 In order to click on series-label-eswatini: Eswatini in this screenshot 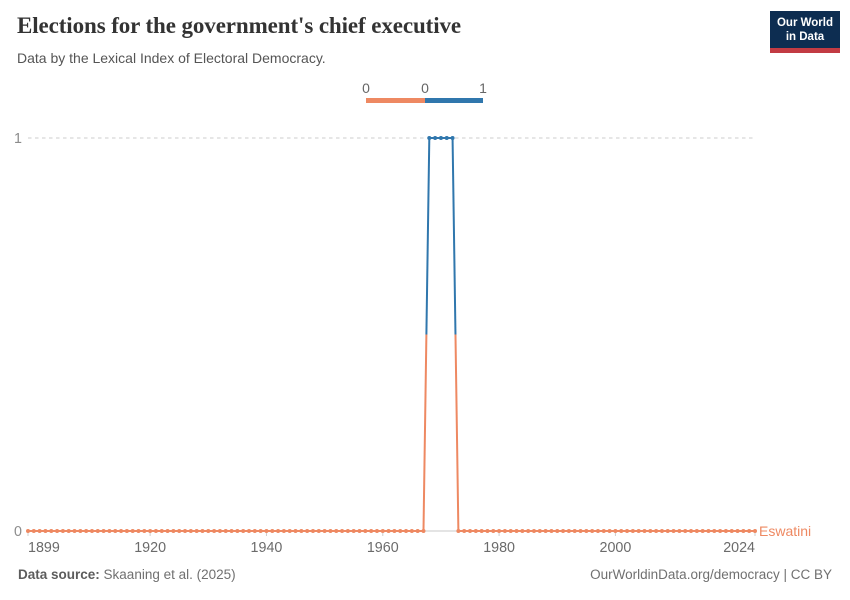, I will do `click(785, 531)`.